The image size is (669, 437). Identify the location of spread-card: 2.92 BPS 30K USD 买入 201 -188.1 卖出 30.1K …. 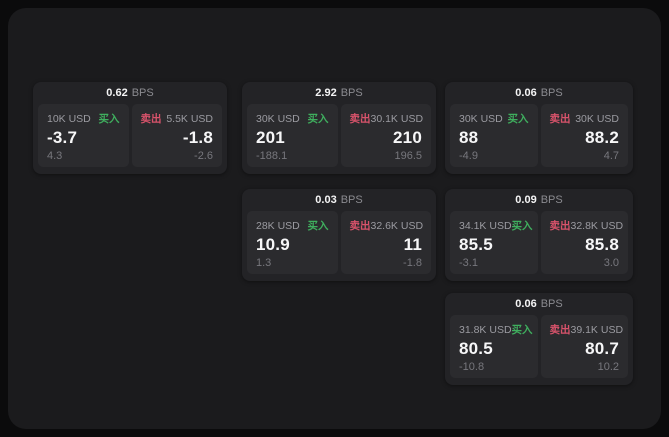
(339, 128).